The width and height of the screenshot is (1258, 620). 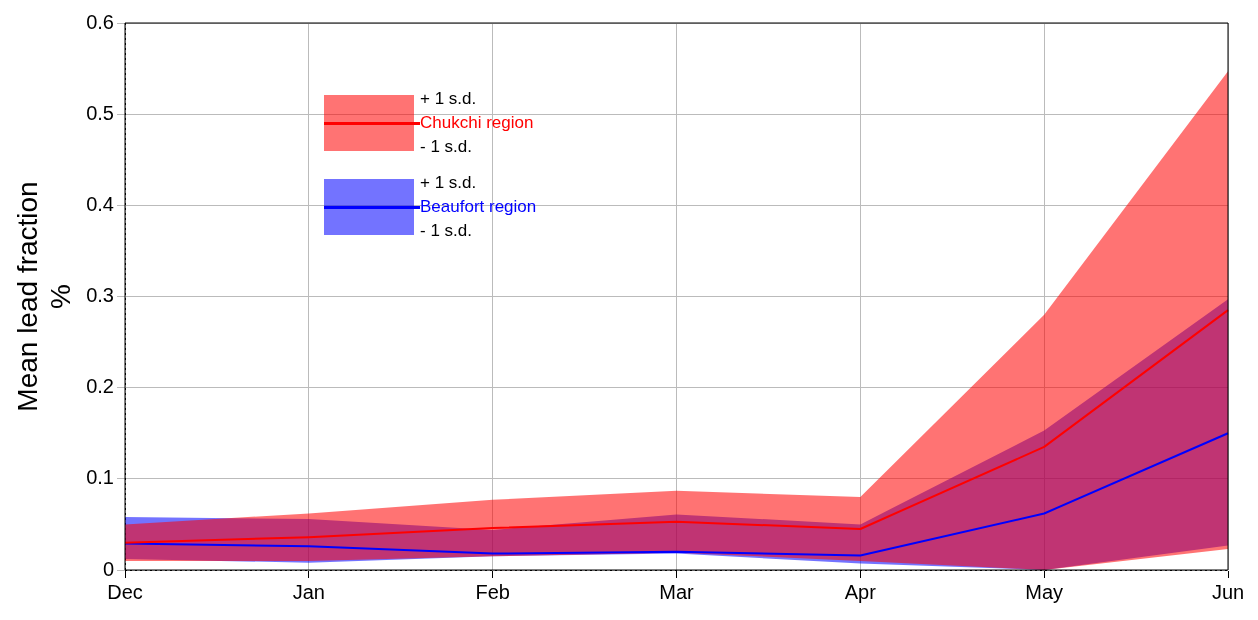 What do you see at coordinates (100, 386) in the screenshot?
I see `y-tick-label: 0.2` at bounding box center [100, 386].